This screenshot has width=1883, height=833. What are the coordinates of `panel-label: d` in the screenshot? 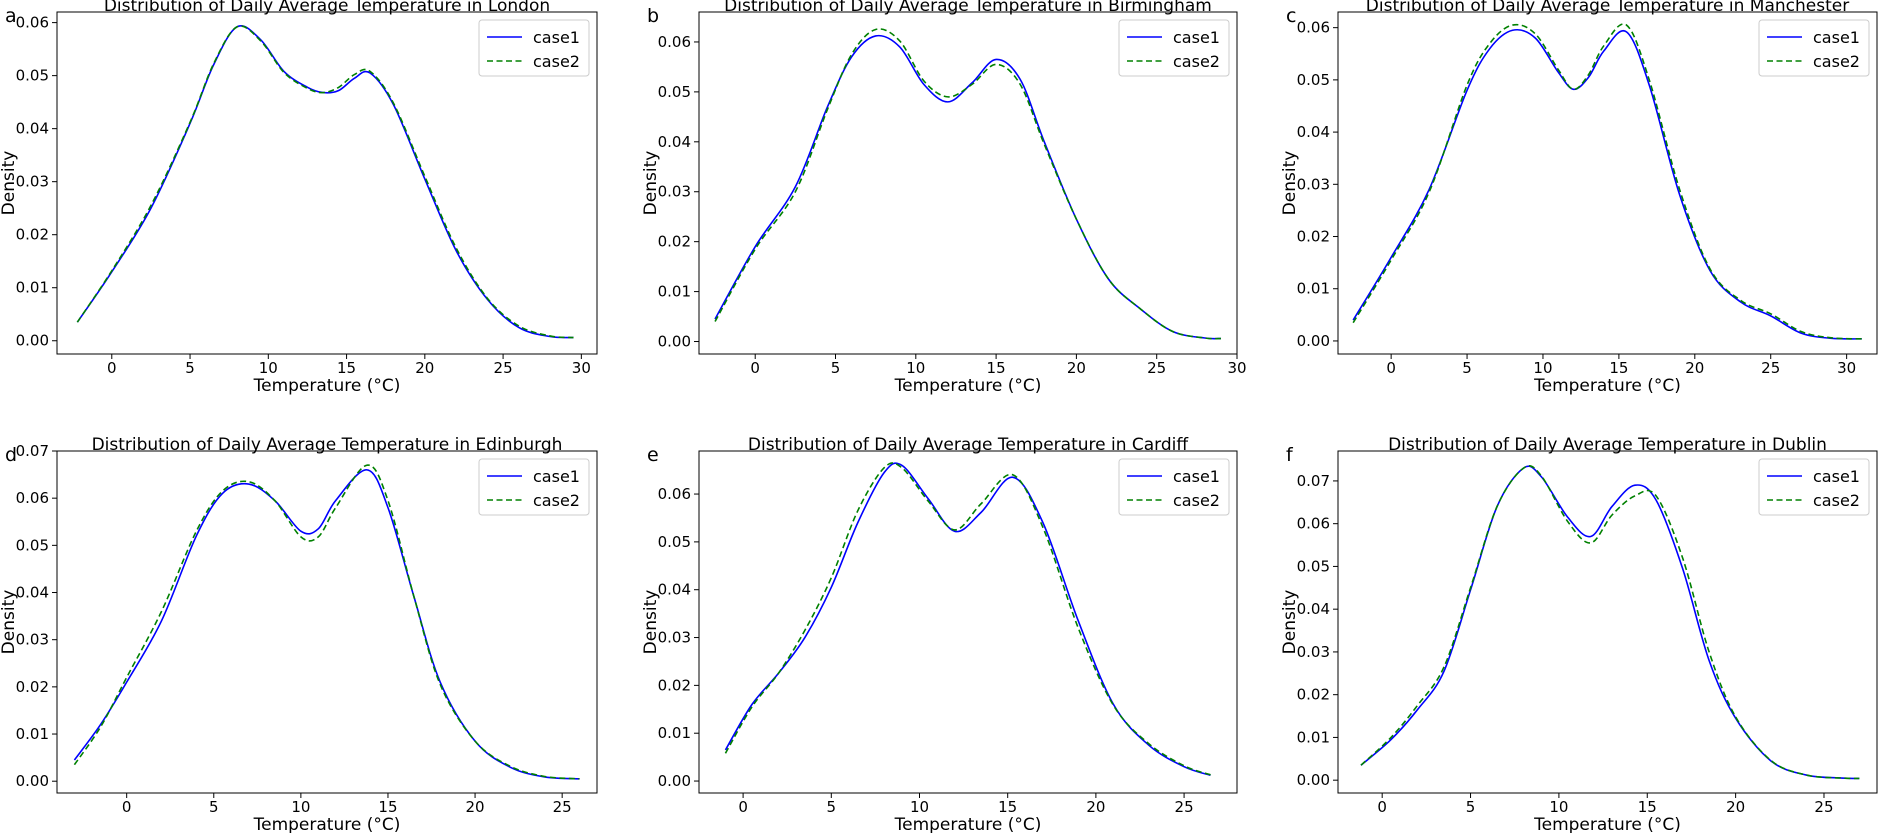 It's located at (11, 455).